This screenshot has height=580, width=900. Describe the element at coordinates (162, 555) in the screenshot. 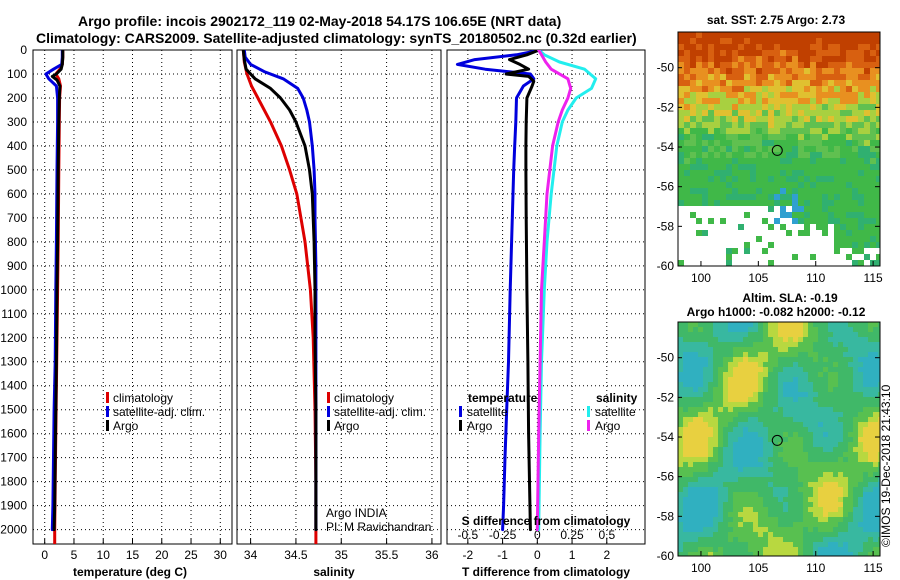

I see `temperature-tick-label: 20` at that location.